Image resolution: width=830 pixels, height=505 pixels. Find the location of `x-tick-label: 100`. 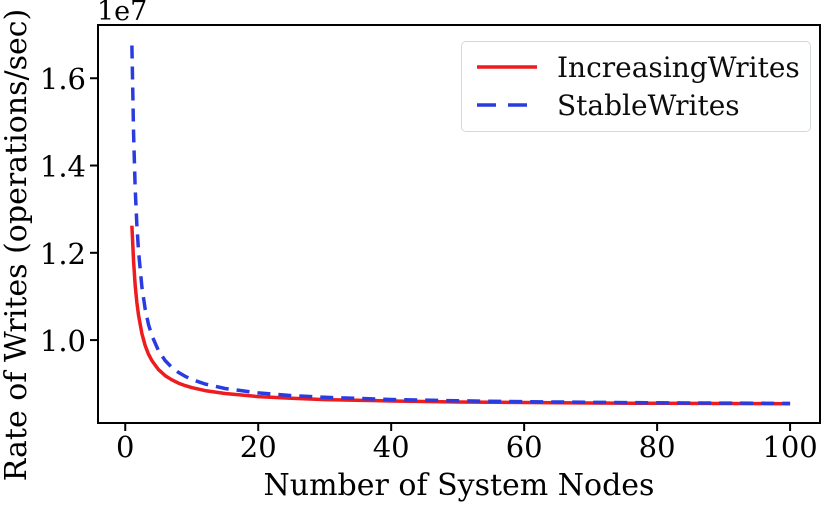

x-tick-label: 100 is located at coordinates (789, 447).